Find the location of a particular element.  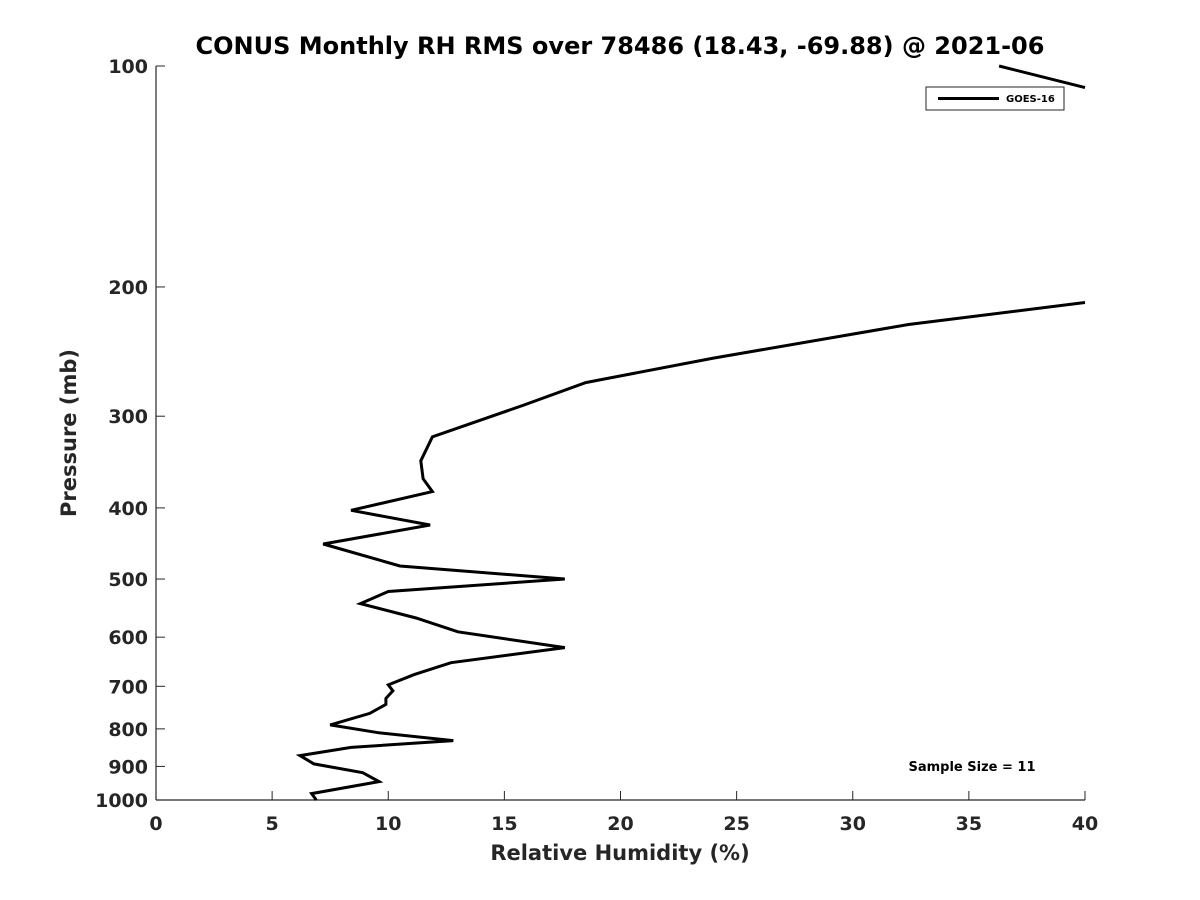

y-tick-label: 600 is located at coordinates (128, 638).